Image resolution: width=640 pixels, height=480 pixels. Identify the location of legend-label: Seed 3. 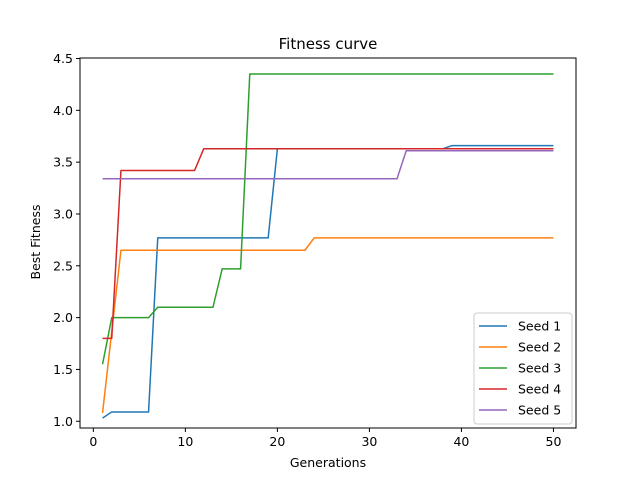
(539, 368).